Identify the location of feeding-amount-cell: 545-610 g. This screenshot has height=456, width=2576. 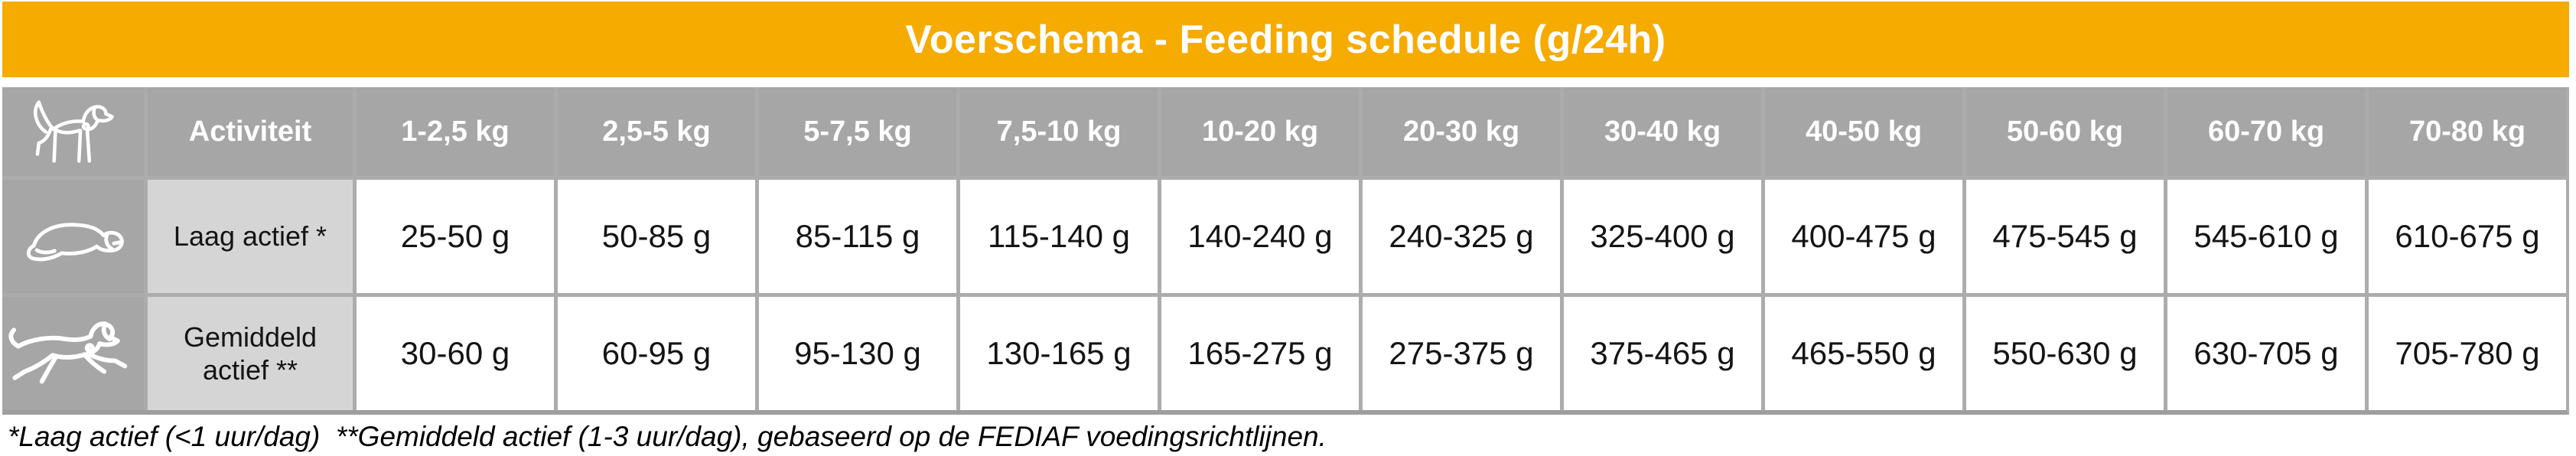
(2266, 236).